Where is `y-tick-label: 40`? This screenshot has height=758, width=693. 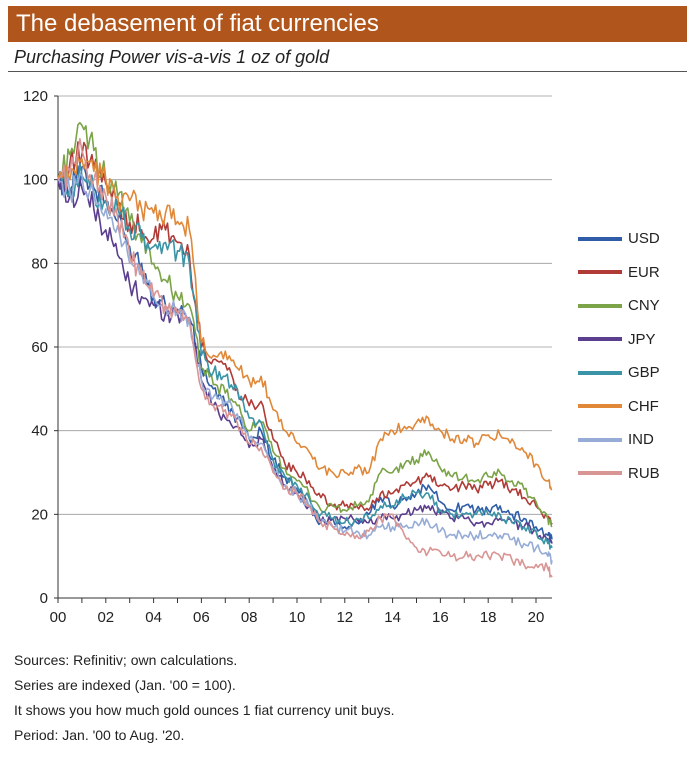 y-tick-label: 40 is located at coordinates (39, 431).